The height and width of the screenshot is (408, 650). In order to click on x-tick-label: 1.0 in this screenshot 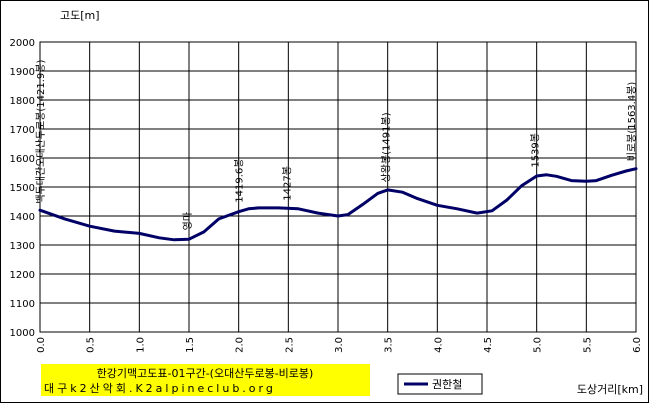, I will do `click(140, 345)`.